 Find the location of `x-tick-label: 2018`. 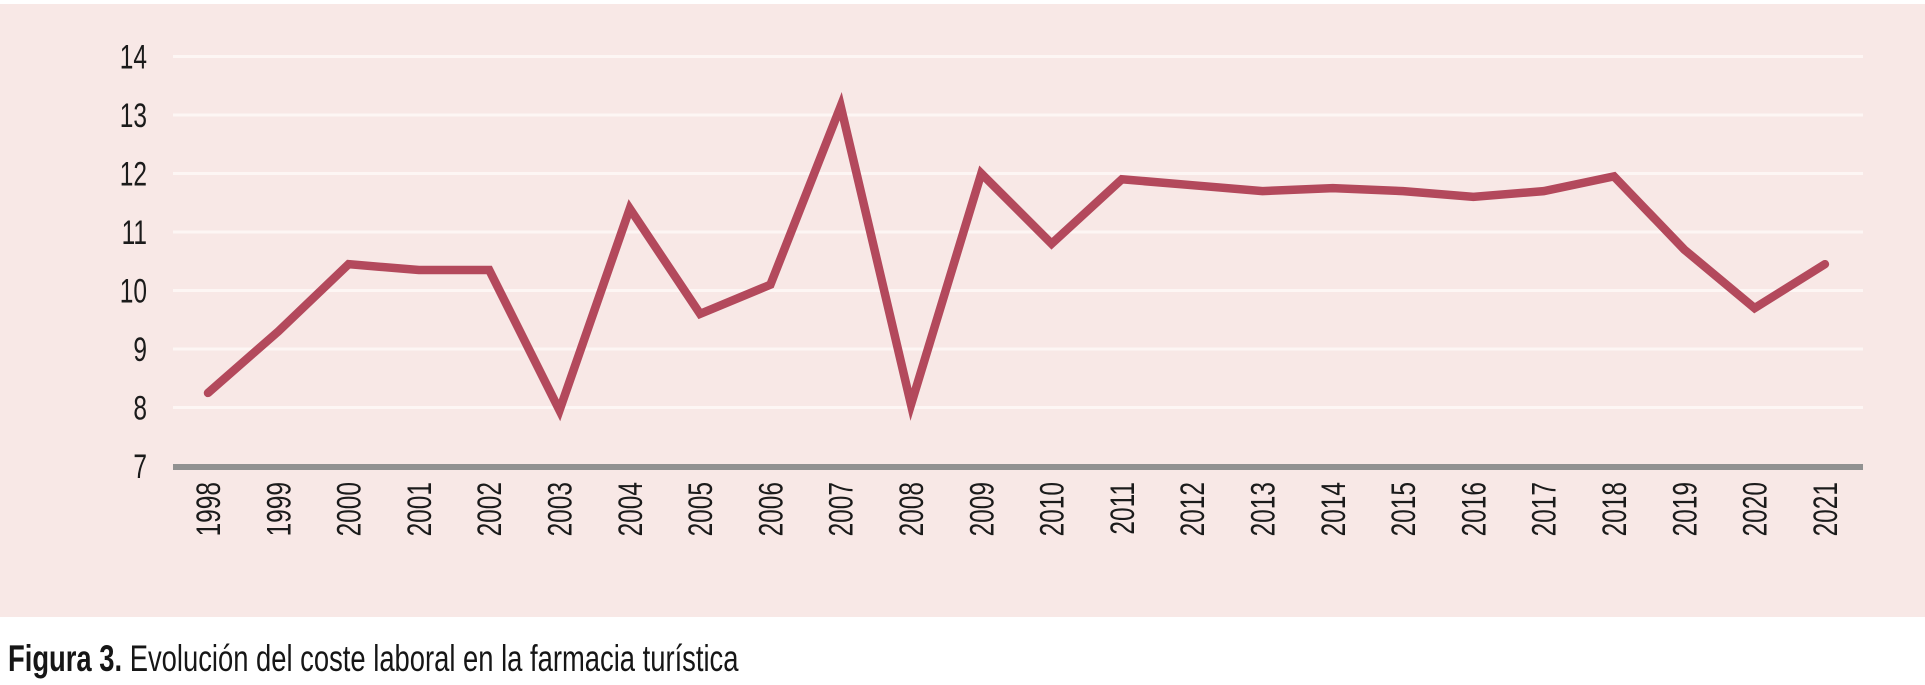

x-tick-label: 2018 is located at coordinates (1615, 509).